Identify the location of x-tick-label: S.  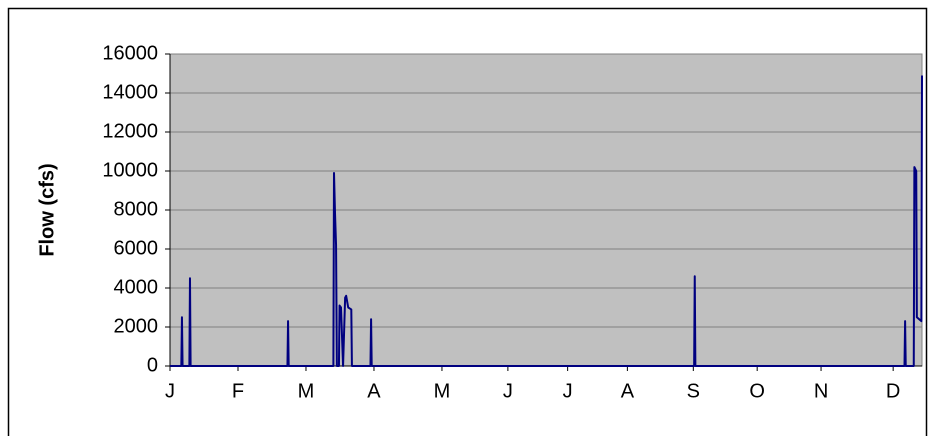
(693, 391).